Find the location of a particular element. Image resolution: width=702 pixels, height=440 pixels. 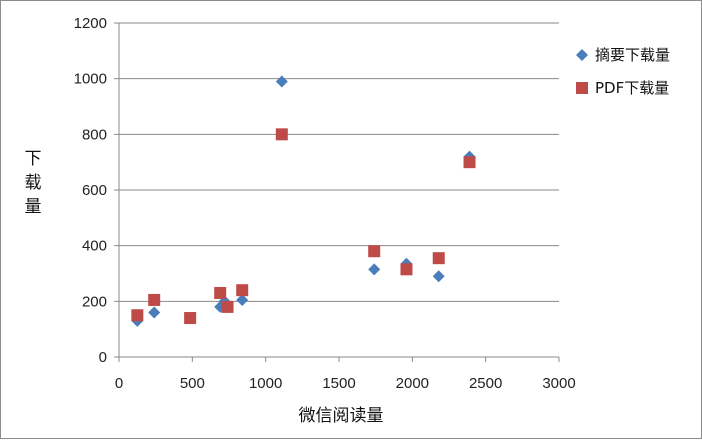

y-tick-labels: 0 200 400 600 800 1000 1200 is located at coordinates (90, 190).